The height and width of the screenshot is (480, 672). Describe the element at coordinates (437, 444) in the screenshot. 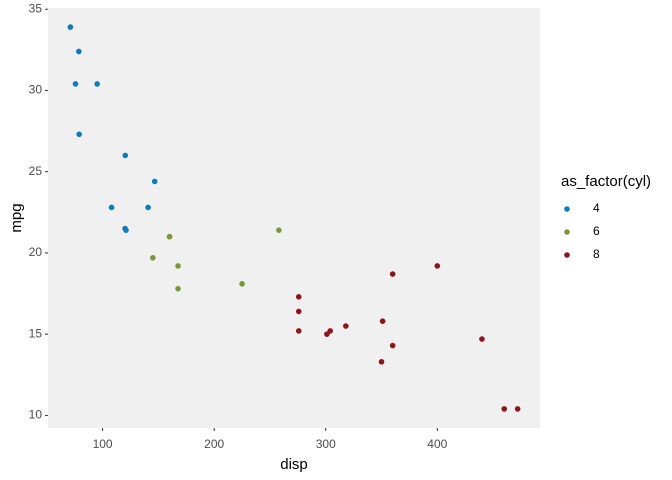

I see `x-tick-label: 400` at that location.